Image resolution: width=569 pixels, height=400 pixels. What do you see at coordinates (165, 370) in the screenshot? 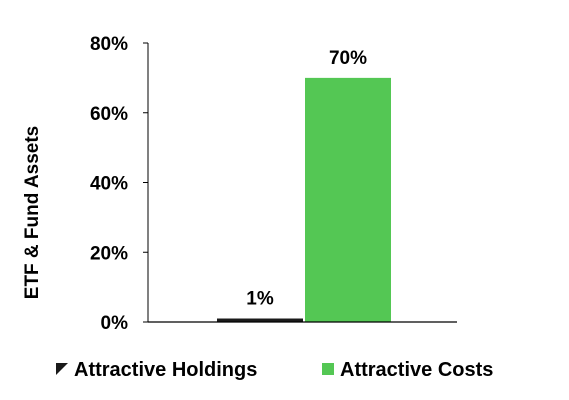
I see `legend-label: Attractive Holdings` at bounding box center [165, 370].